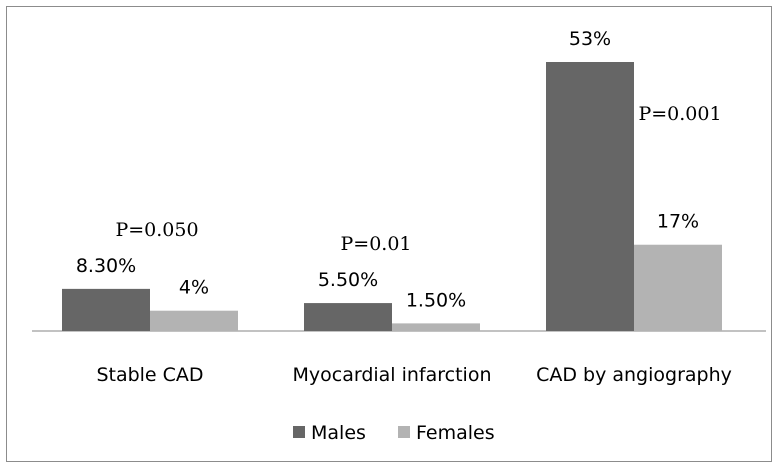  Describe the element at coordinates (149, 375) in the screenshot. I see `category-label-1: Stable CAD` at that location.